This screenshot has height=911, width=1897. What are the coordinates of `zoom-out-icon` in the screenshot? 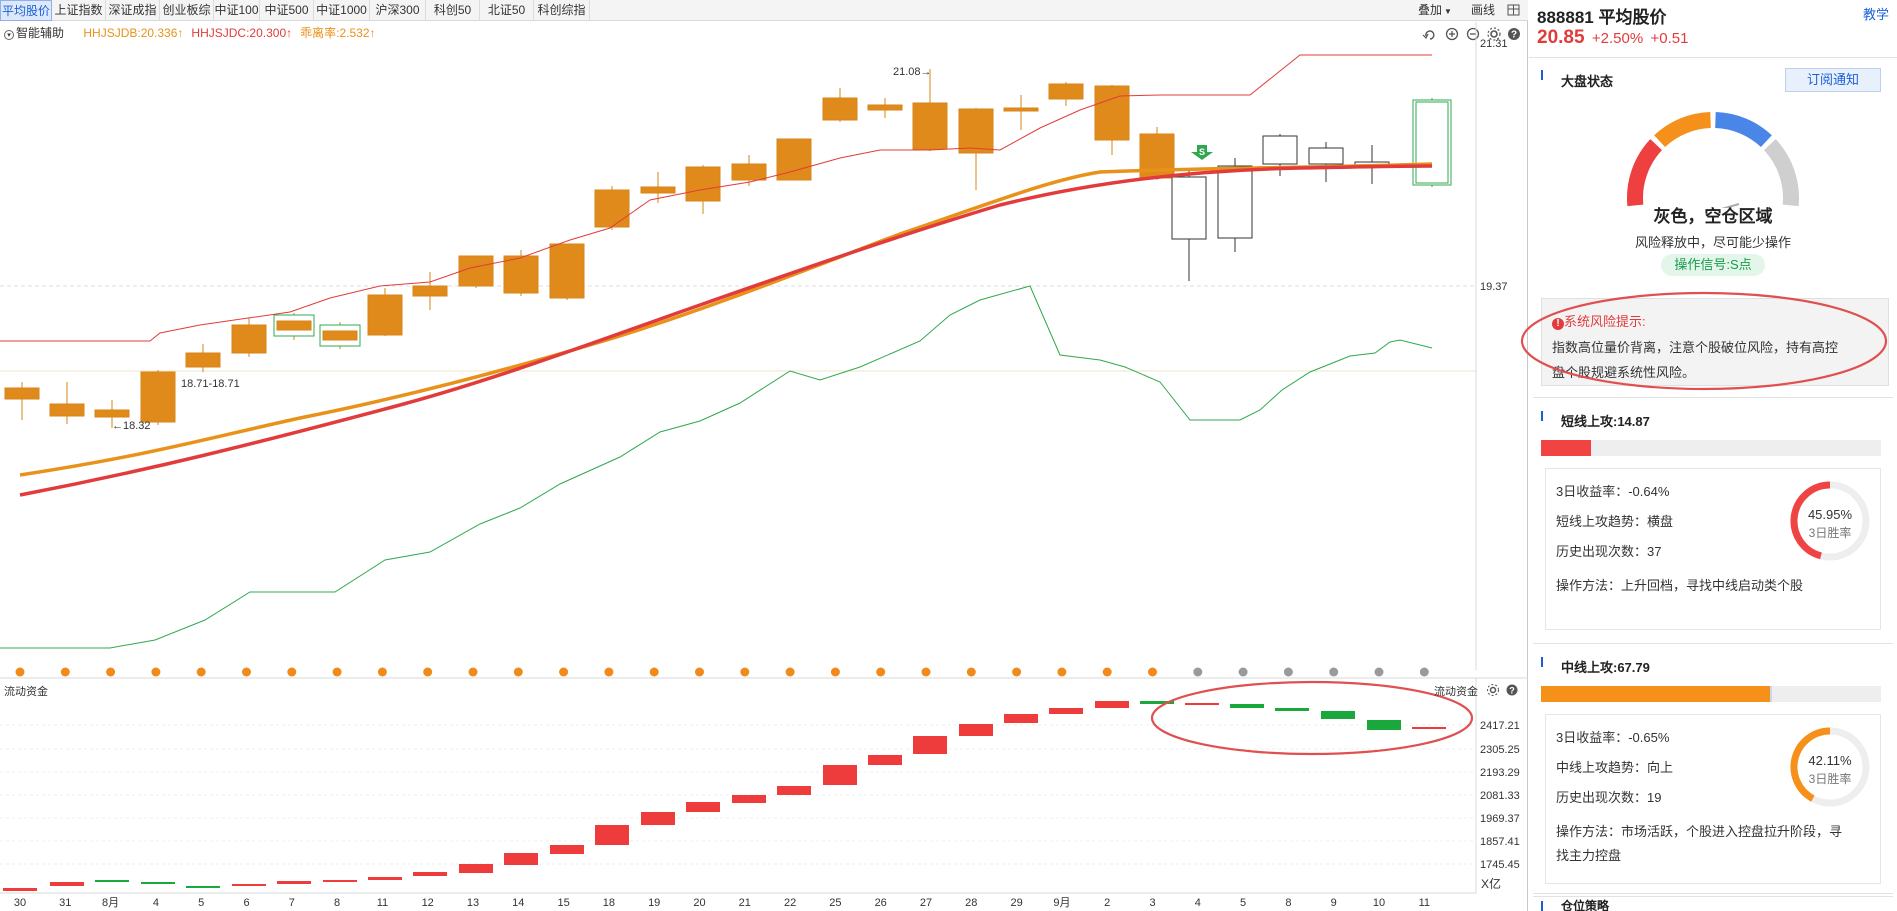 It's located at (1473, 34).